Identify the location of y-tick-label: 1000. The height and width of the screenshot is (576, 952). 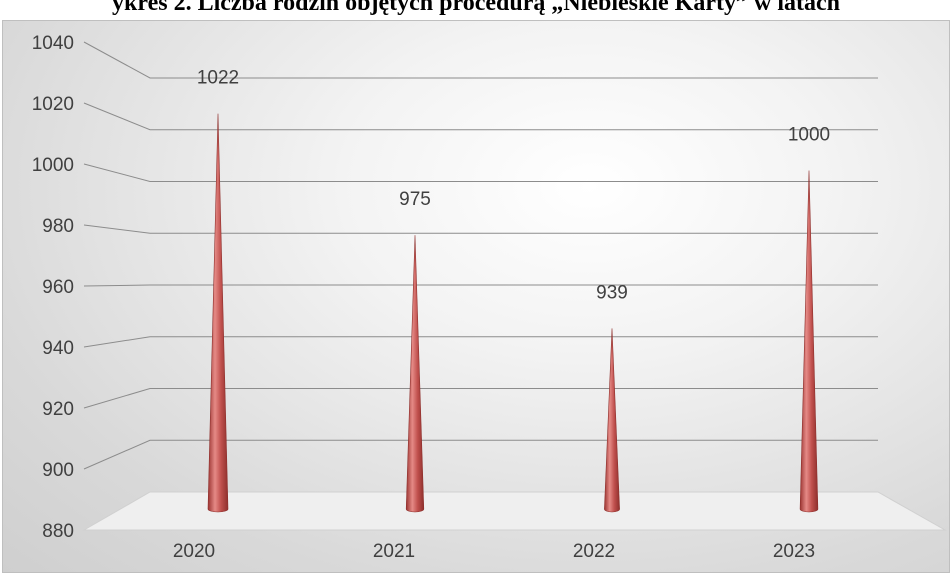
(53, 165).